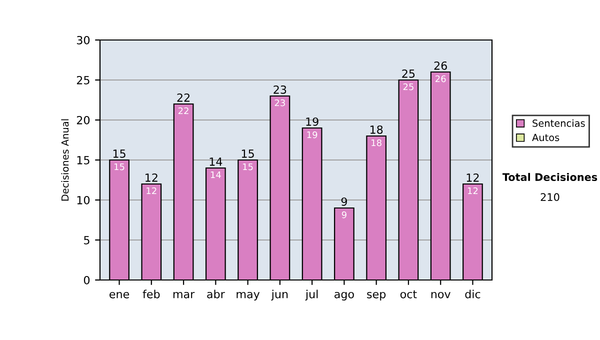 This screenshot has width=600, height=340. I want to click on x-tick-label: oct, so click(408, 294).